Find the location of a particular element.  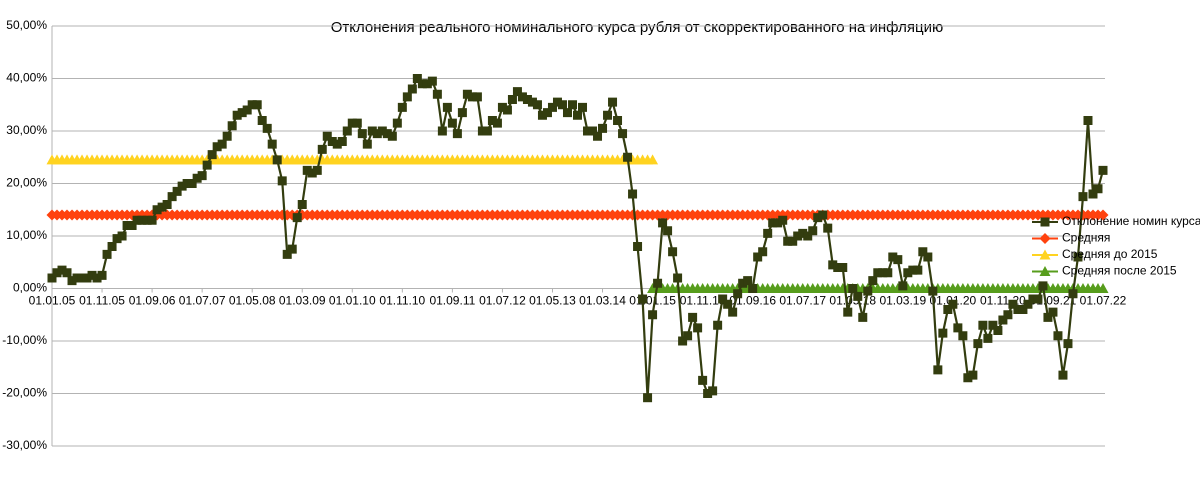

x-tick-label: 01.05.08 is located at coordinates (252, 301).